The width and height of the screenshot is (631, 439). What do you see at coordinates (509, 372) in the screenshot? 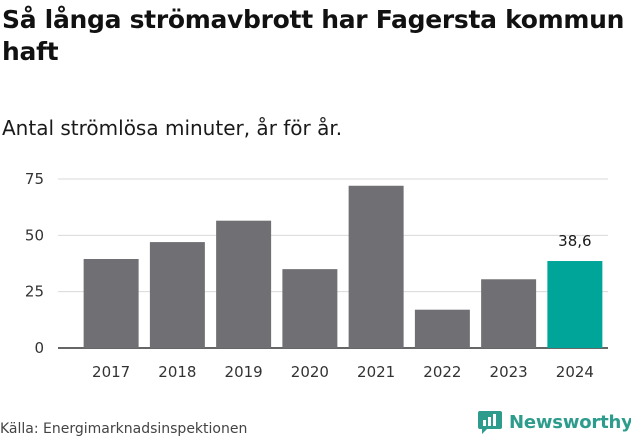
I see `x-tick-label: 2023` at bounding box center [509, 372].